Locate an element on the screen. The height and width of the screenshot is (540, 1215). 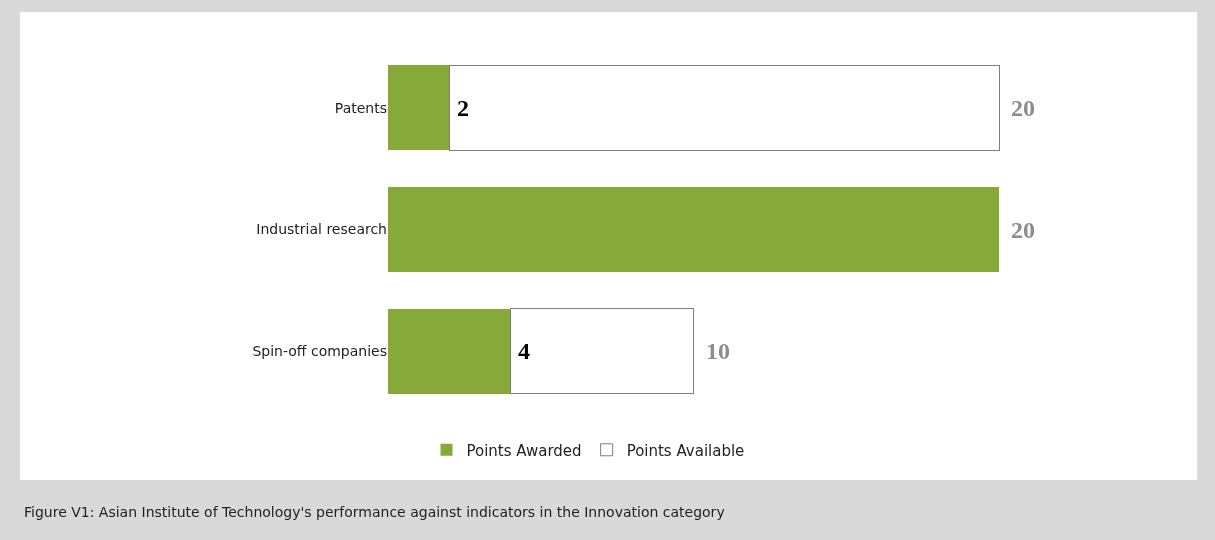
legend-label: Points Available is located at coordinates (685, 450).